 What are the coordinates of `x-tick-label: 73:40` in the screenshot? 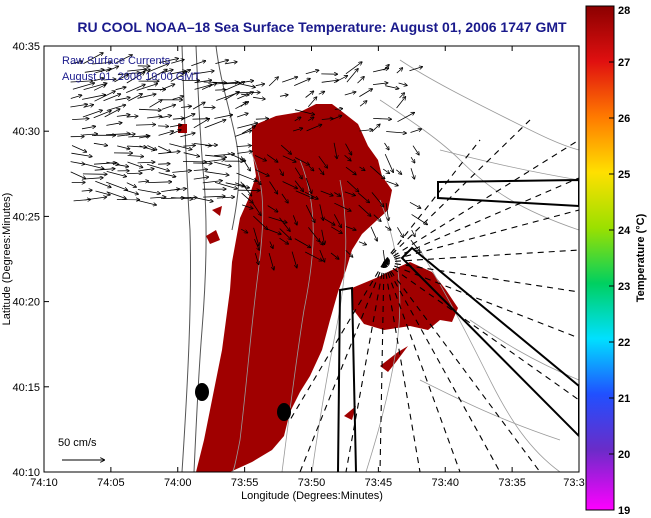 It's located at (445, 483).